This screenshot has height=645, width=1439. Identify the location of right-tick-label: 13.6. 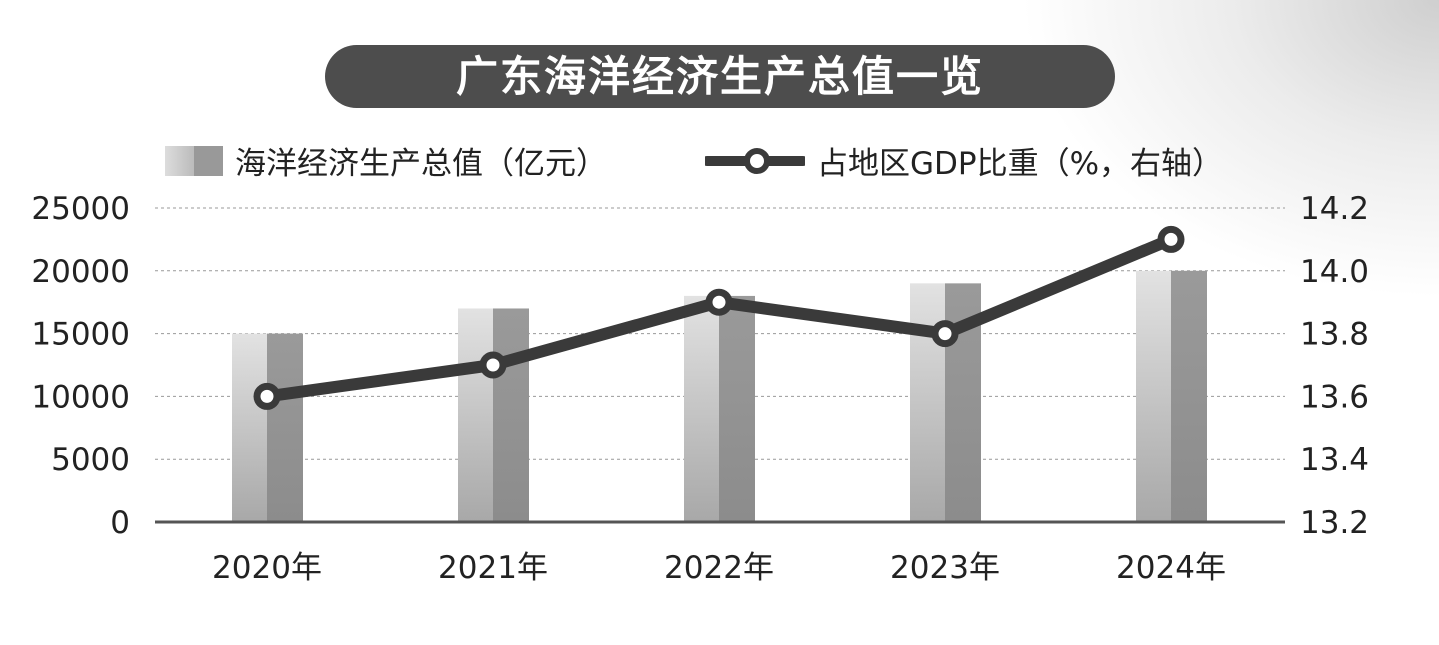
(1334, 397).